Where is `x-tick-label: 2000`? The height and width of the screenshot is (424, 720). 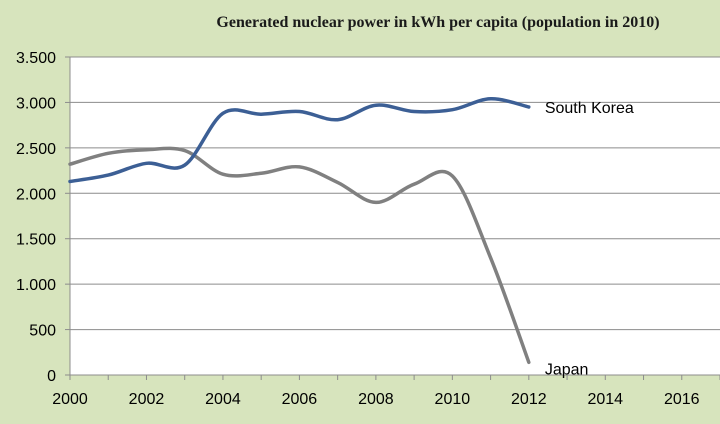 x-tick-label: 2000 is located at coordinates (70, 399).